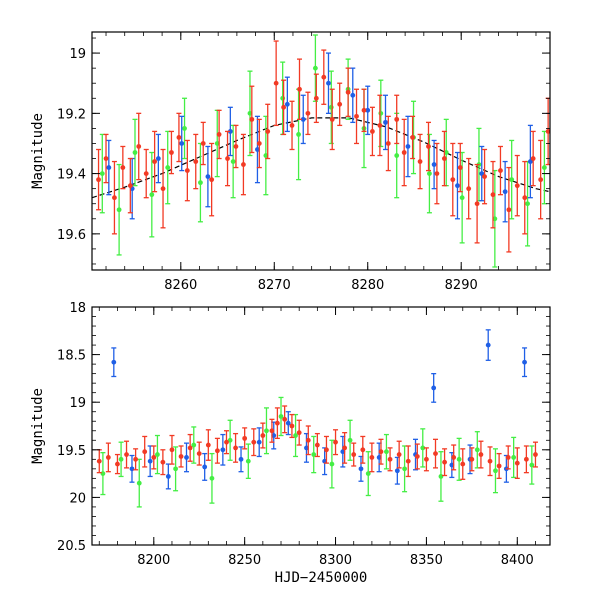  I want to click on x-tick-label: 8260, so click(180, 285).